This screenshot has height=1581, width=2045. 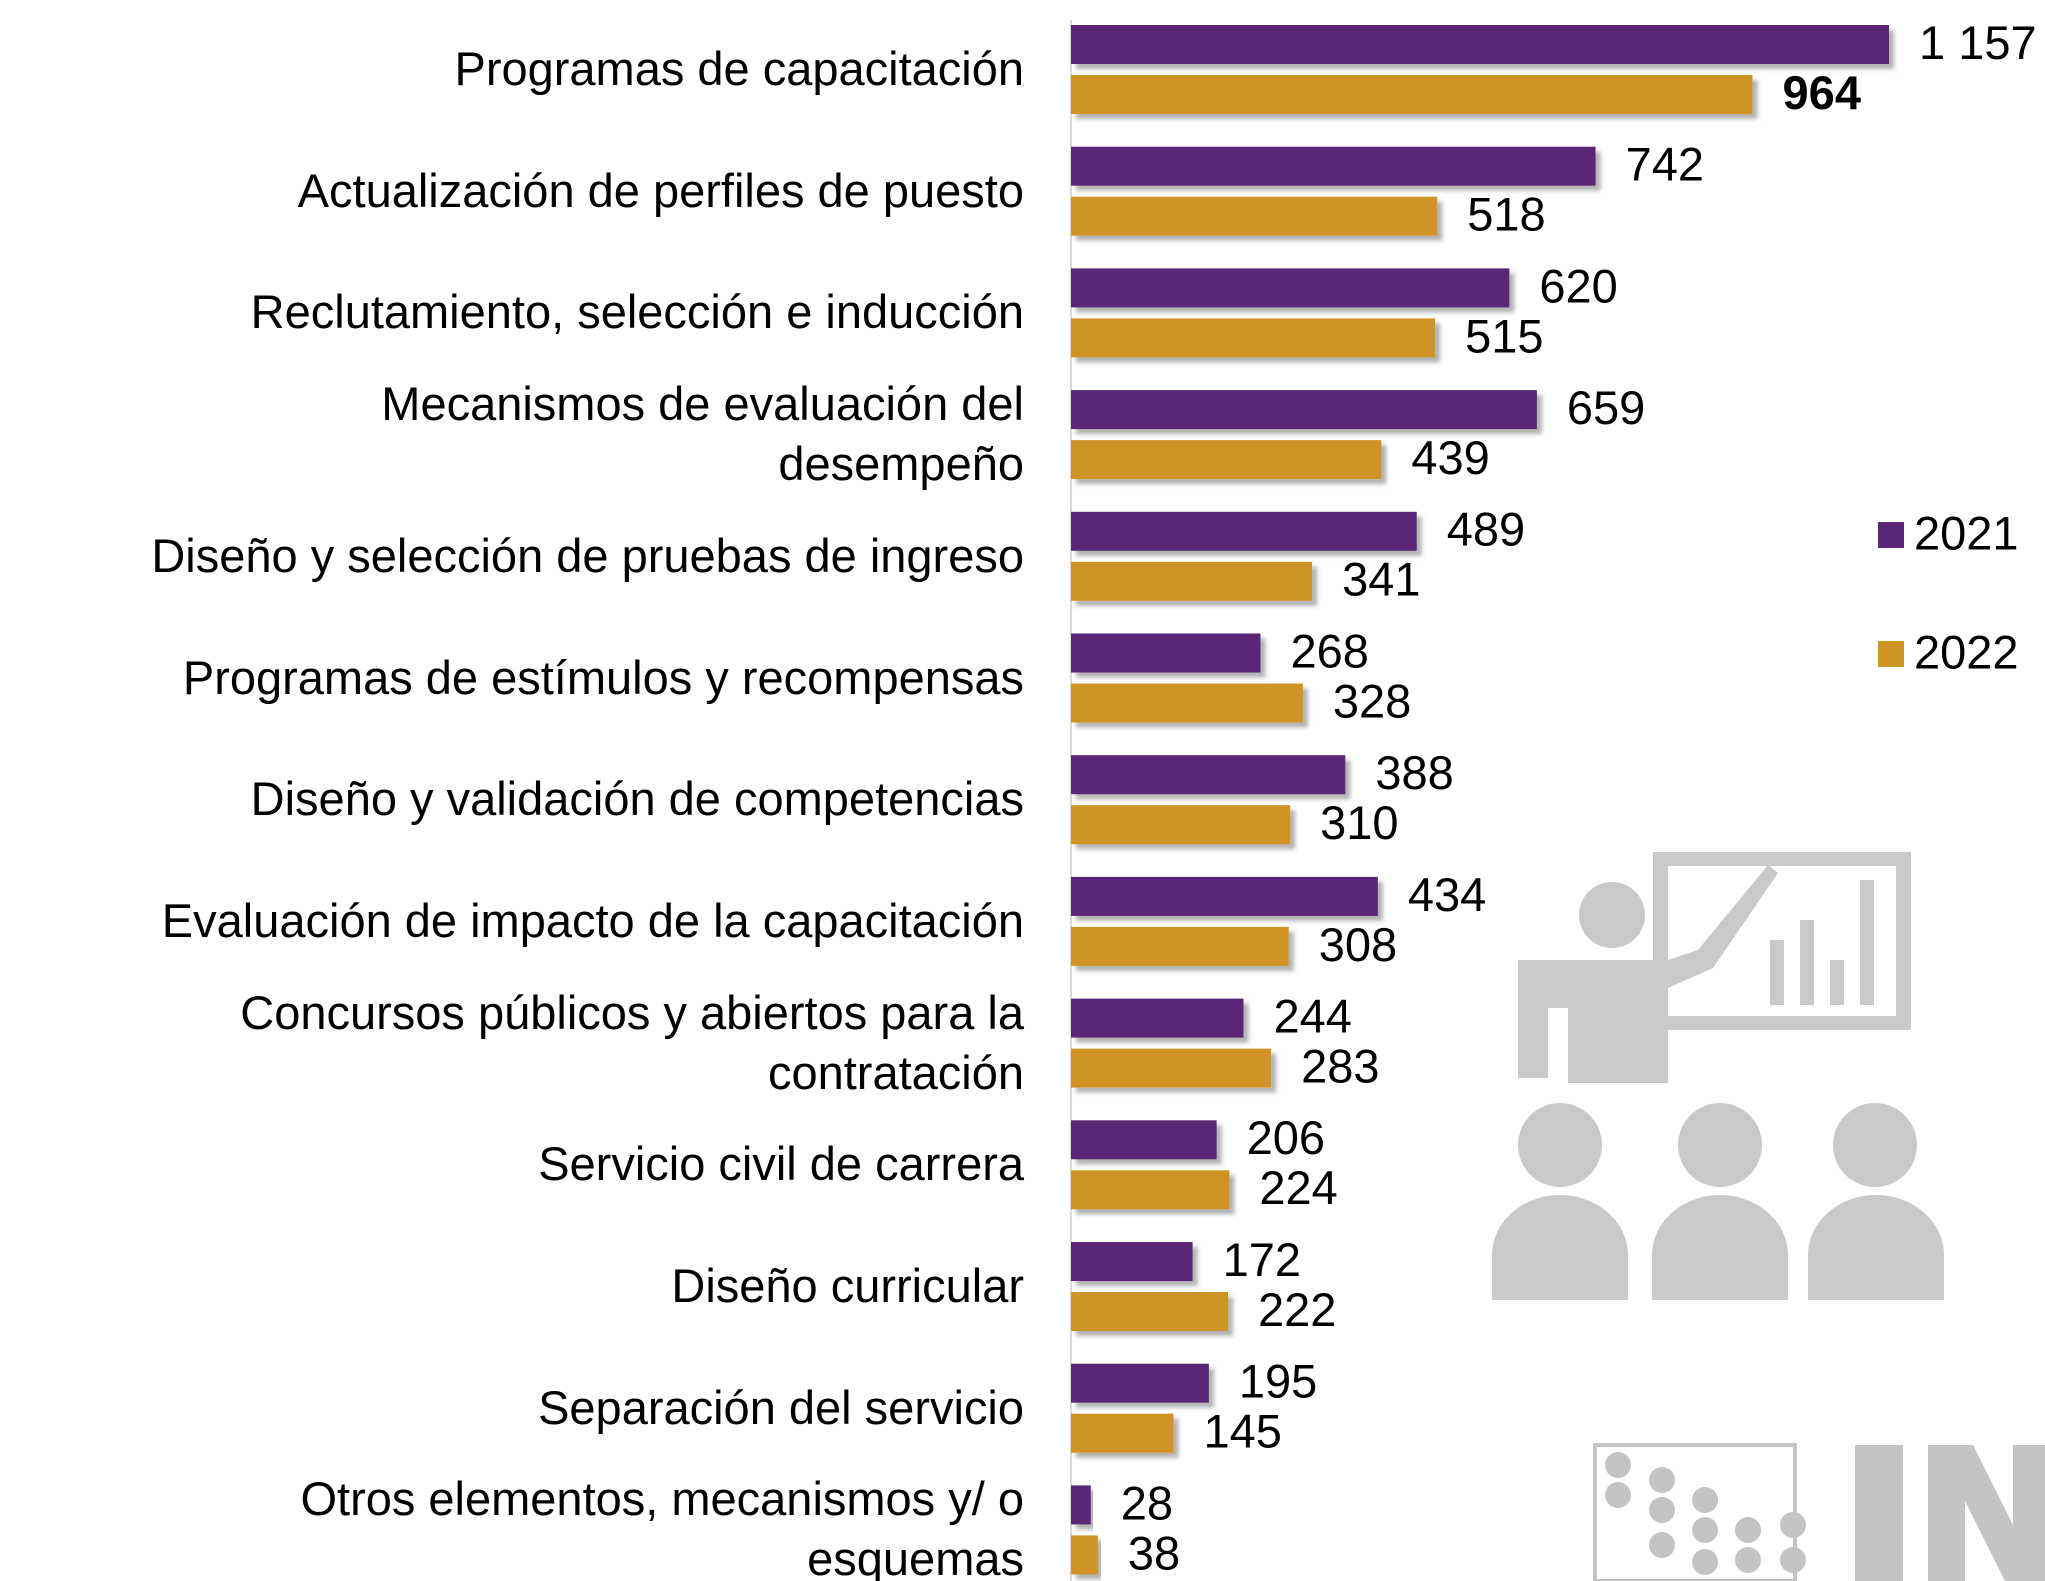 What do you see at coordinates (660, 190) in the screenshot?
I see `category-label: Actualización de perfiles de puesto` at bounding box center [660, 190].